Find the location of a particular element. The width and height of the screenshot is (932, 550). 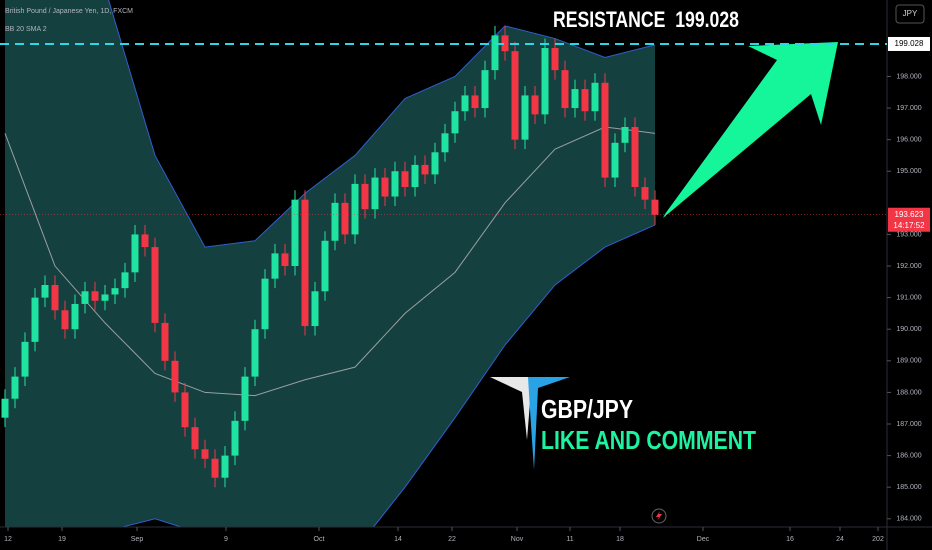

y-tick-label: 189.000 is located at coordinates (908, 361).